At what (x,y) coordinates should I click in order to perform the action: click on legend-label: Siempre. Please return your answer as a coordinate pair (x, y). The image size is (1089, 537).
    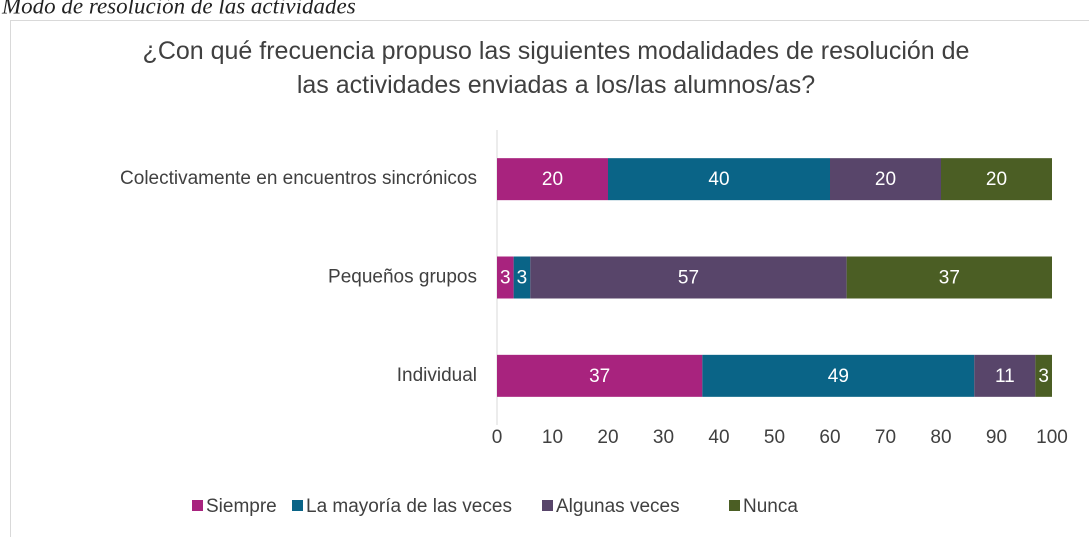
    Looking at the image, I should click on (241, 506).